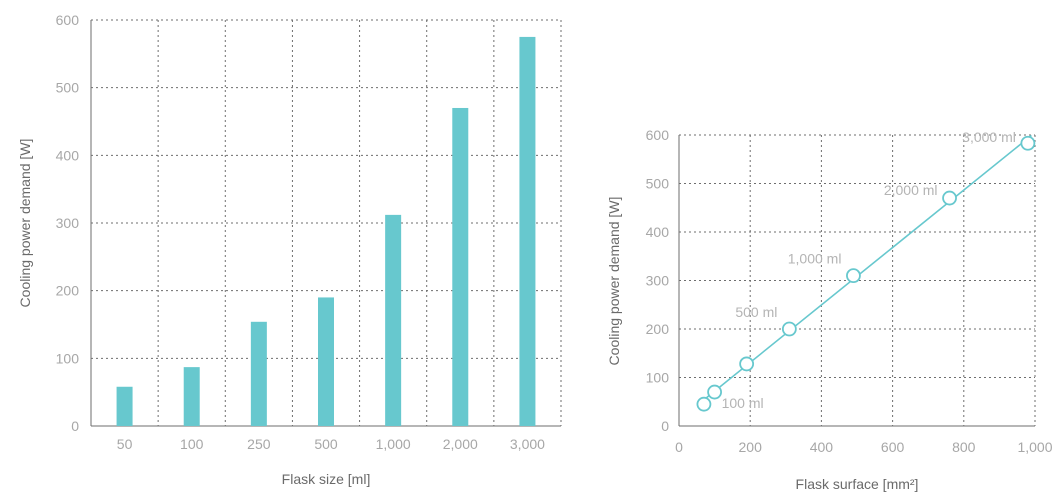 This screenshot has width=1056, height=495. I want to click on line-chart-x-tick-label: 800, so click(964, 447).